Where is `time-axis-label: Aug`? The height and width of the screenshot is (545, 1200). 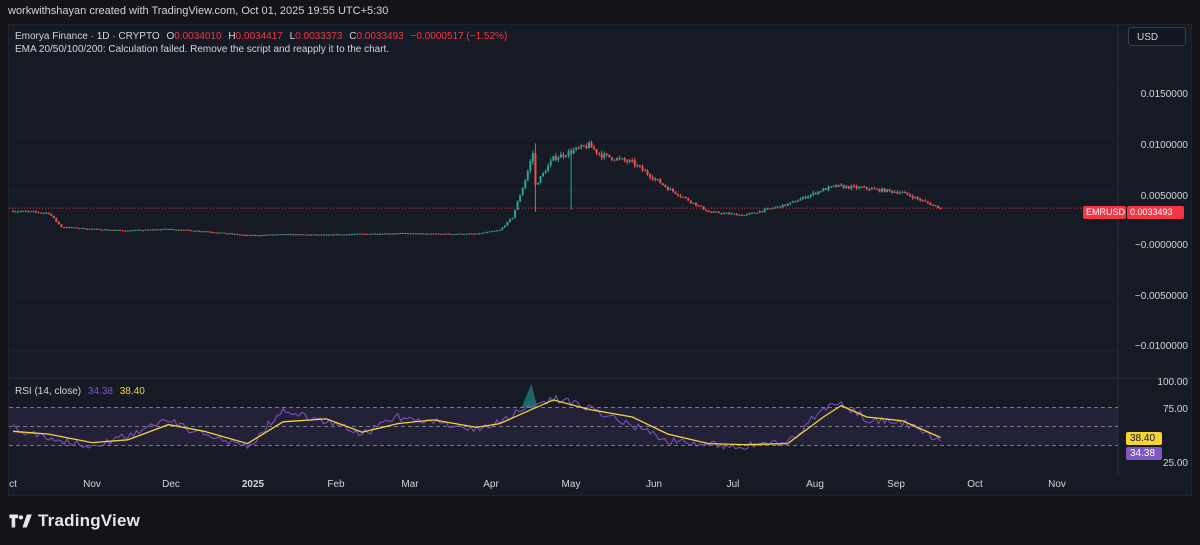
time-axis-label: Aug is located at coordinates (815, 484).